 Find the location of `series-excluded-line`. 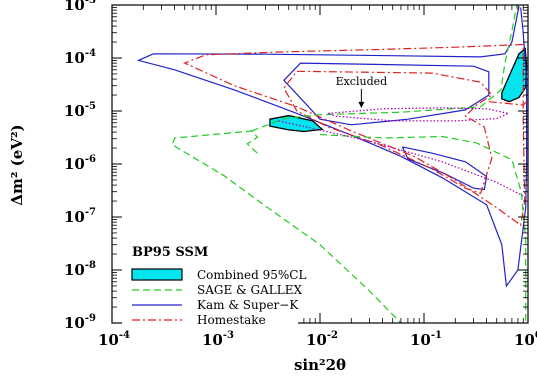

series-excluded-line is located at coordinates (401, 158).